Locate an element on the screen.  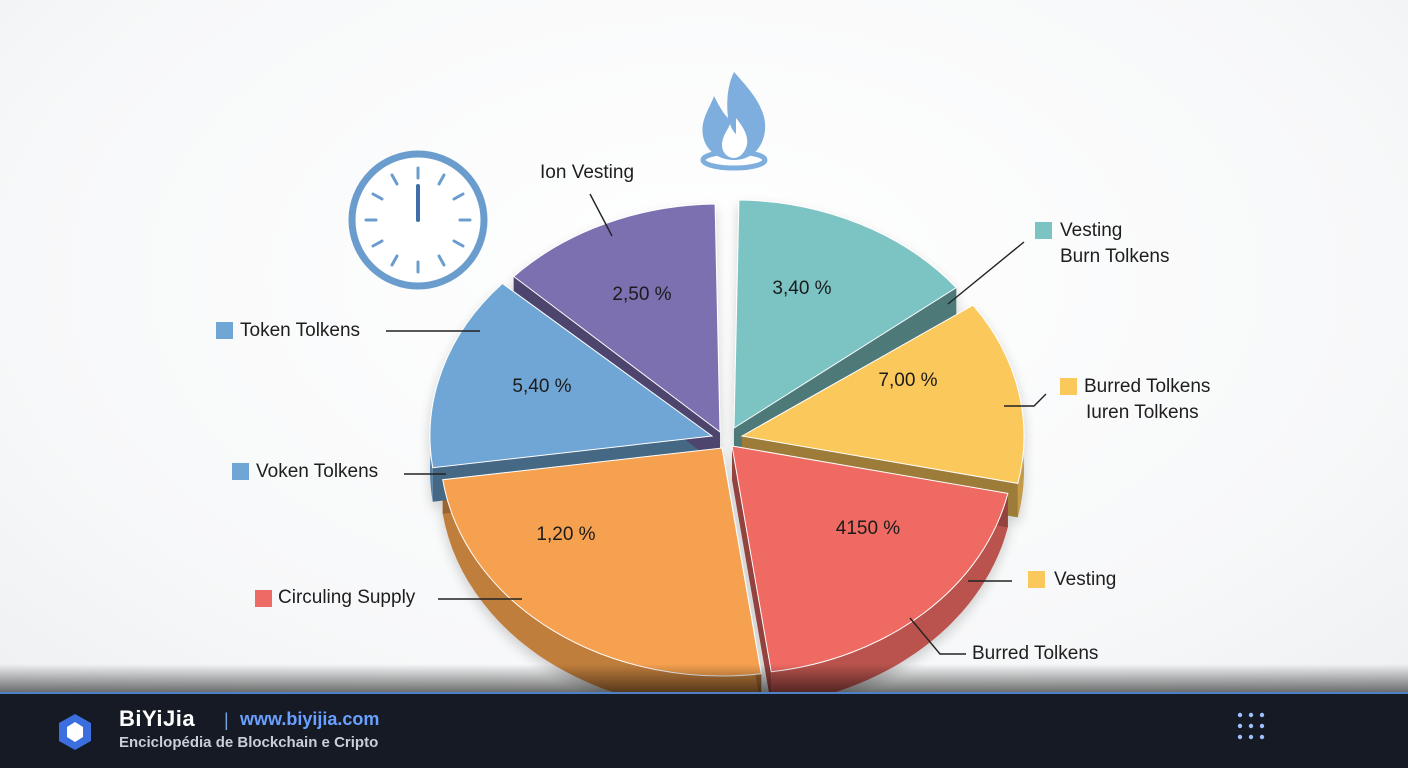
slice-value-label-0: 3,40 % is located at coordinates (801, 288).